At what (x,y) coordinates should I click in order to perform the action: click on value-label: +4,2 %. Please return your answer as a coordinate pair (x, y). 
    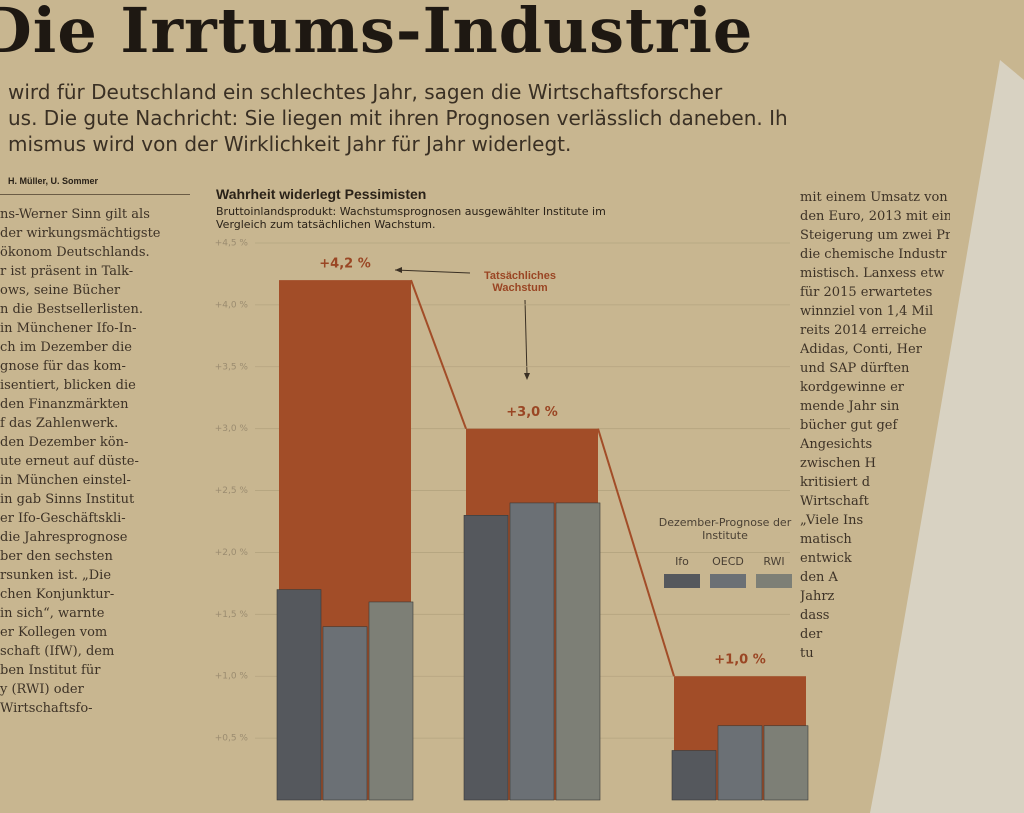
    Looking at the image, I should click on (344, 264).